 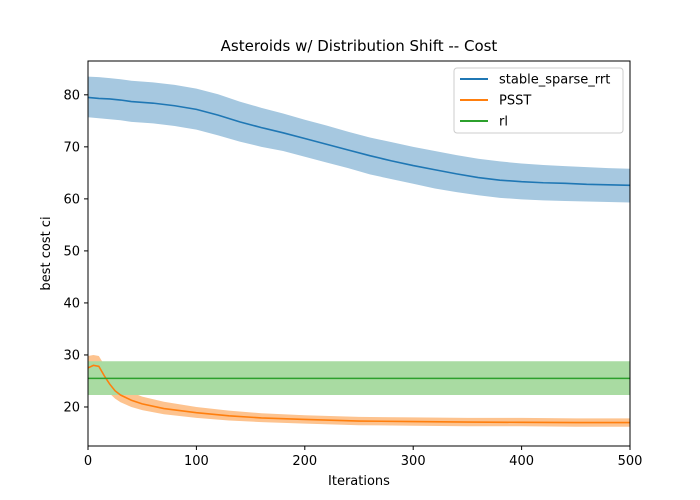 What do you see at coordinates (554, 80) in the screenshot?
I see `legend-label-stable-sparse-rrt: stable_sparse_rrt` at bounding box center [554, 80].